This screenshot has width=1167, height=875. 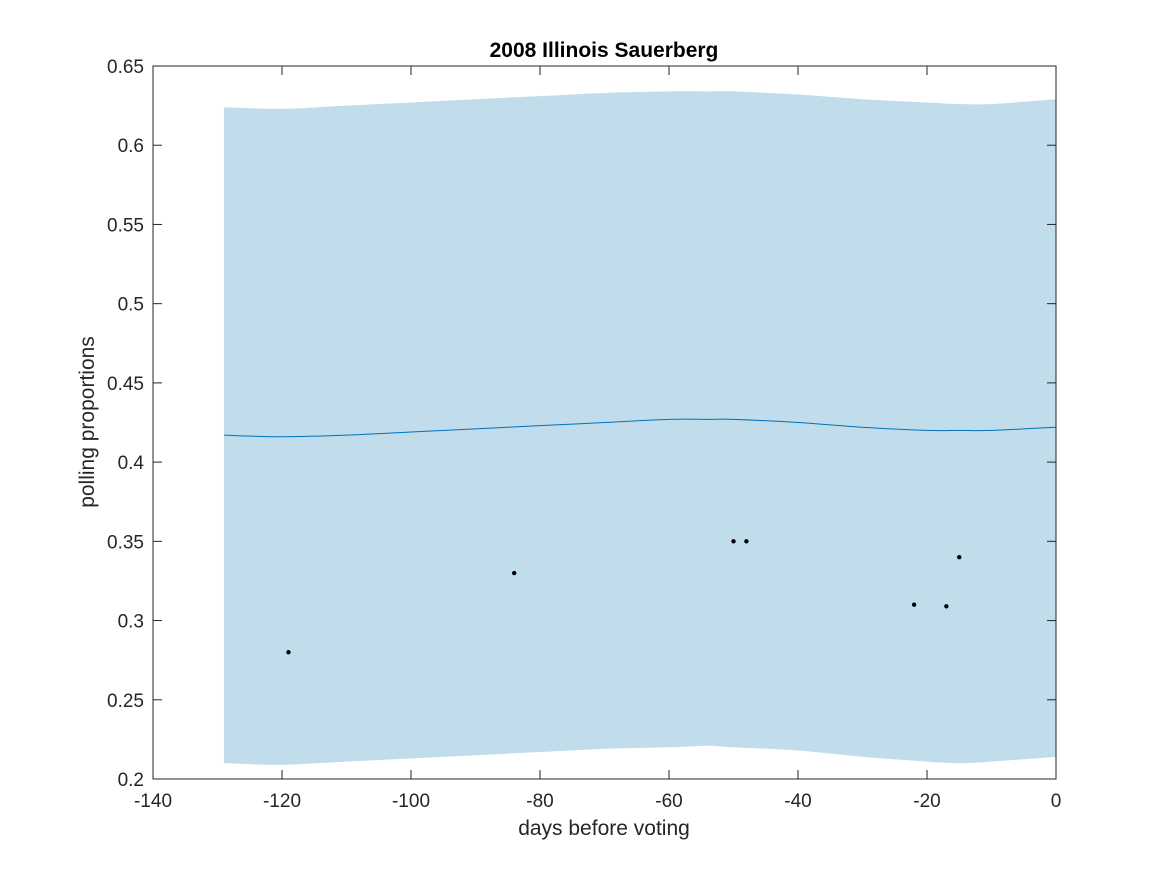 I want to click on trend-line, so click(x=640, y=428).